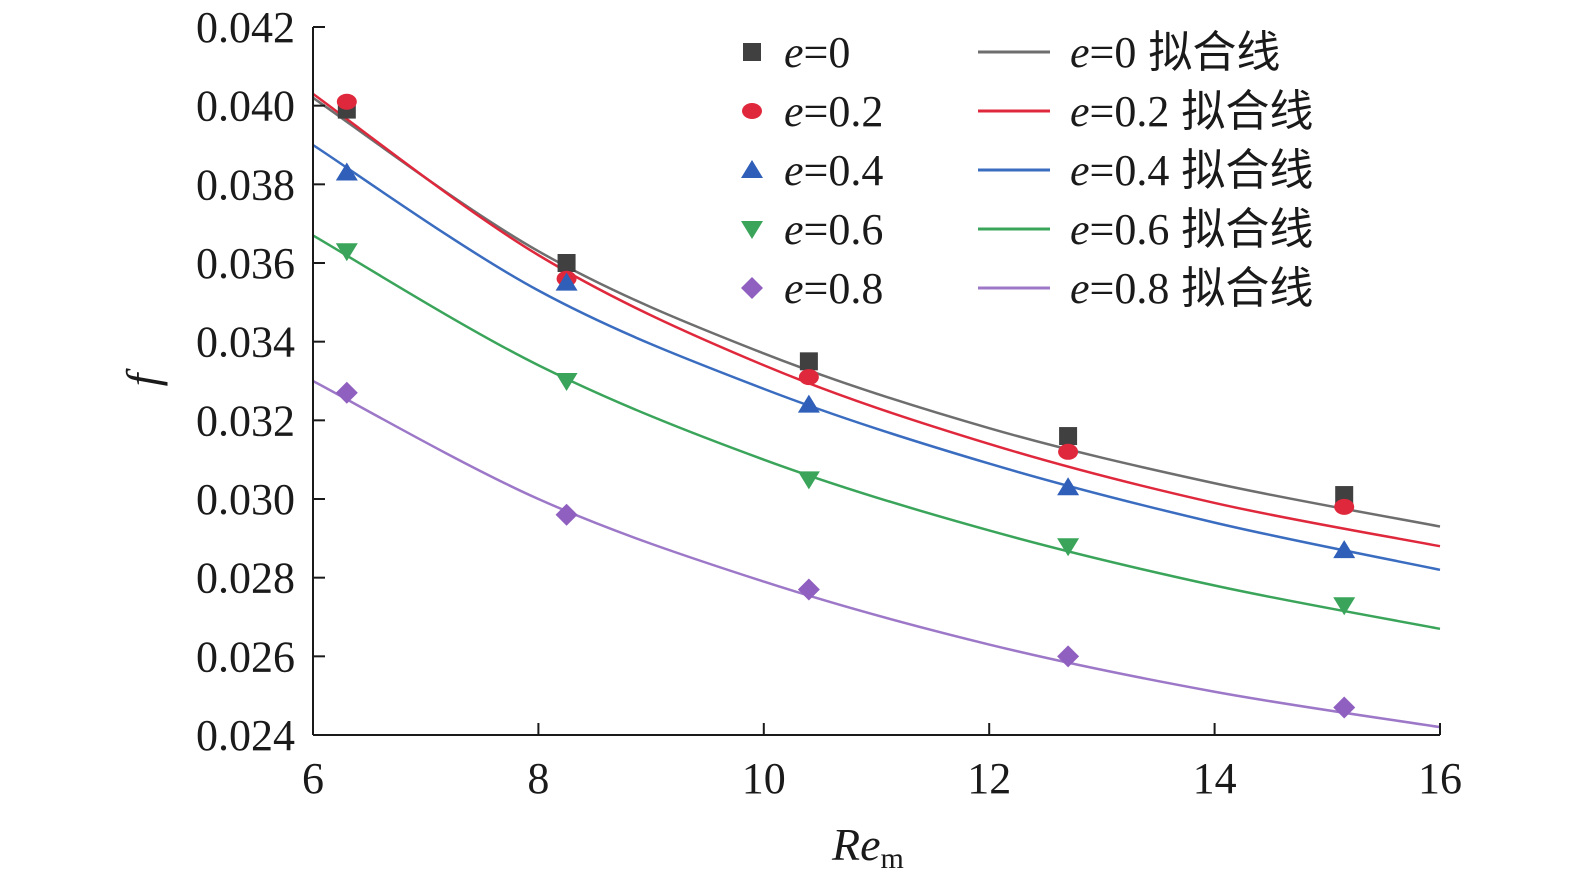  I want to click on x-tick-label: 14, so click(1215, 778).